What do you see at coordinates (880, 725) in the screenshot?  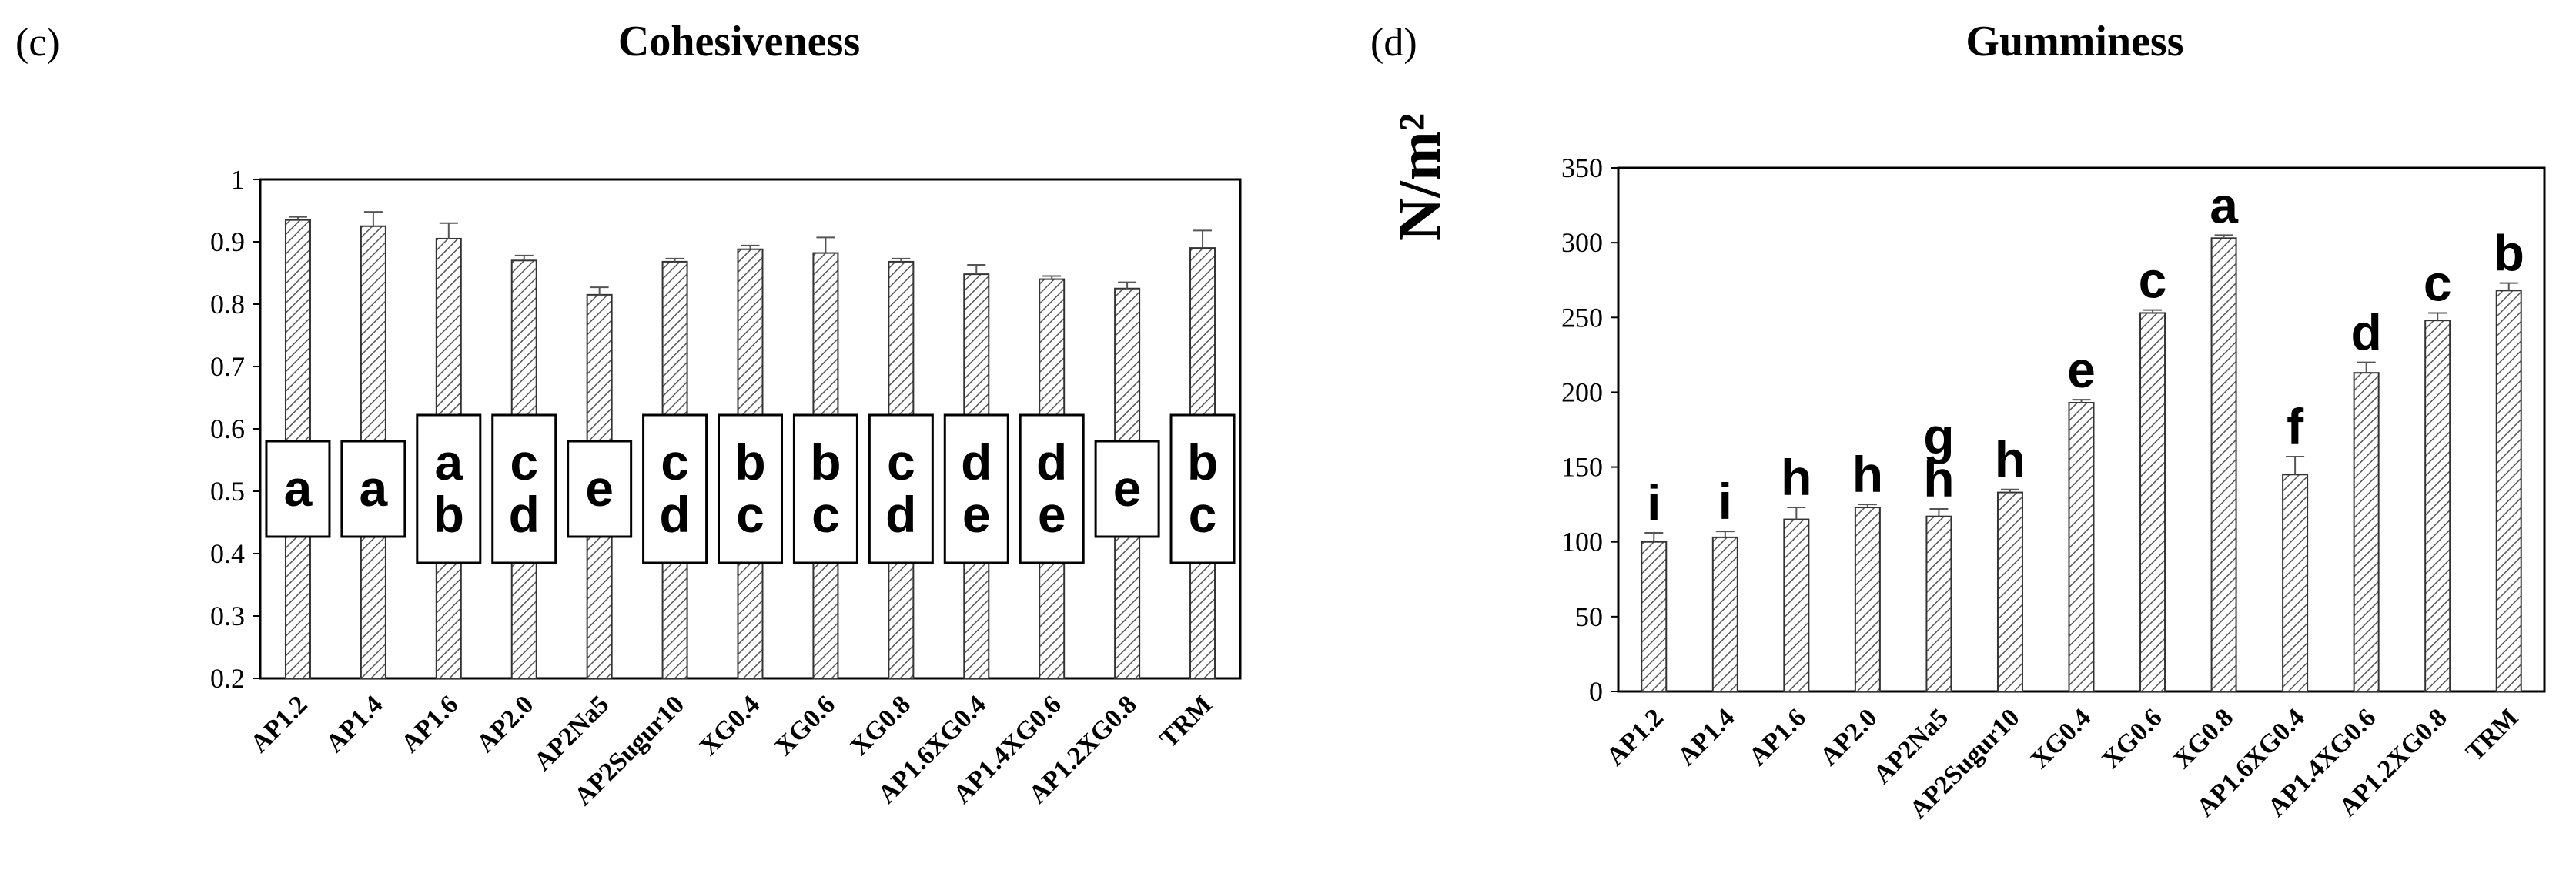 I see `cohesiveness-xtick-label: XG0.8` at bounding box center [880, 725].